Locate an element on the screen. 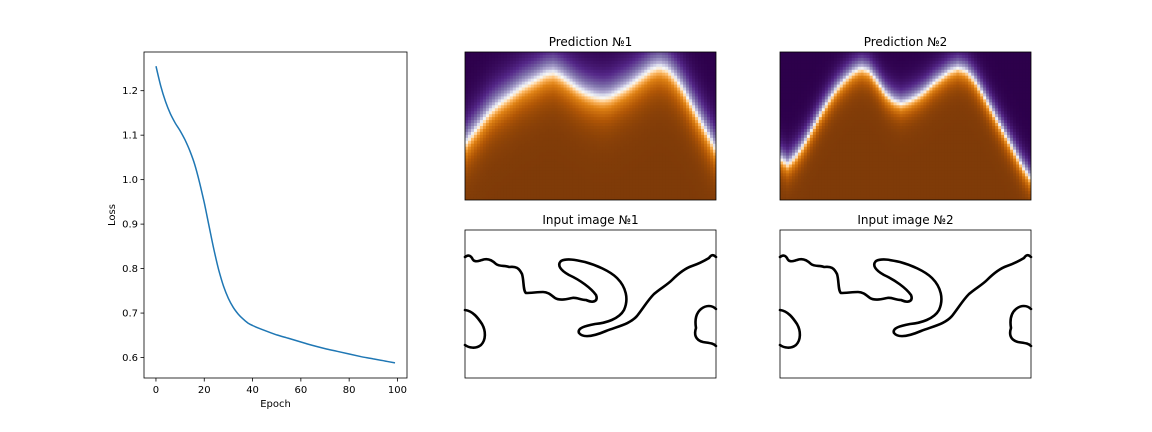 The image size is (1152, 432). y-tick-label: 1.0 is located at coordinates (130, 180).